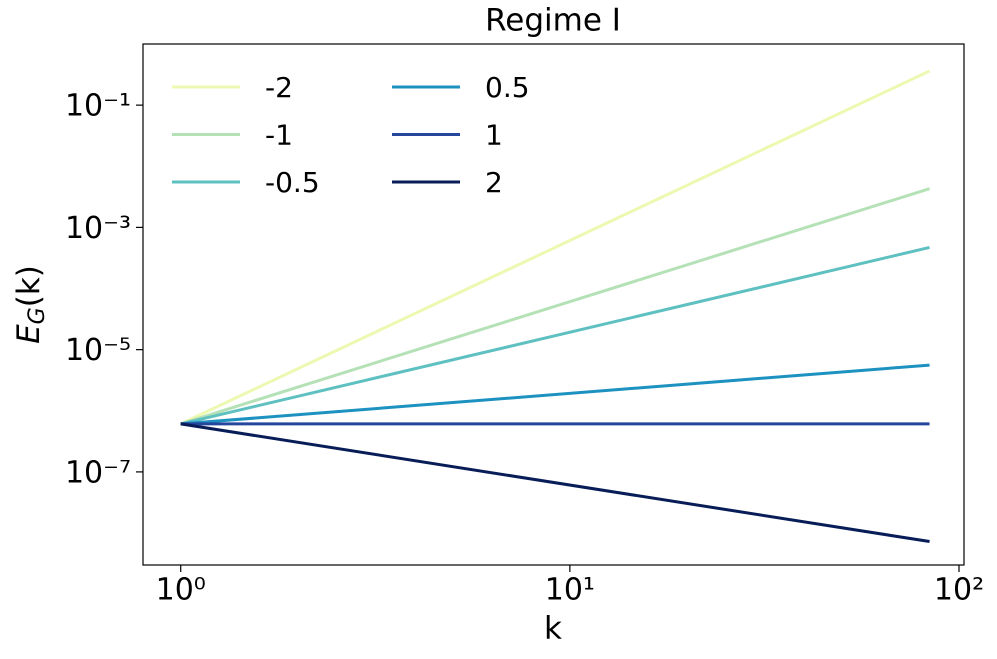 The width and height of the screenshot is (997, 659). I want to click on legend-label: 0.5, so click(507, 87).